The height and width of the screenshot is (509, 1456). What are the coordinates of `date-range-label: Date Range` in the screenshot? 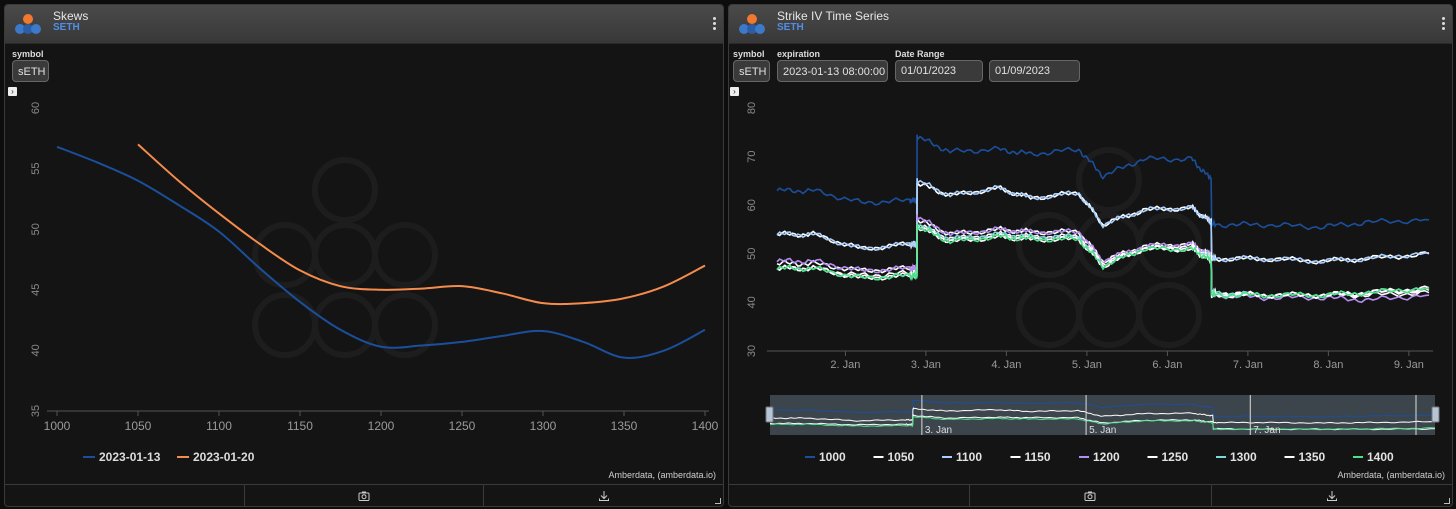 It's located at (920, 54).